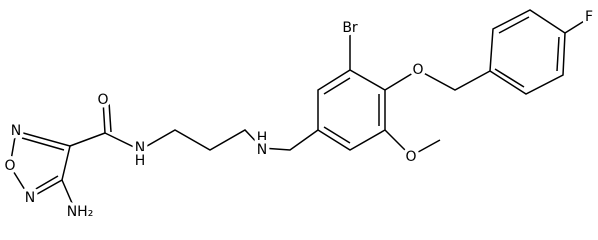 The image size is (598, 240). Describe the element at coordinates (80, 212) in the screenshot. I see `atom-label: NH₂` at that location.